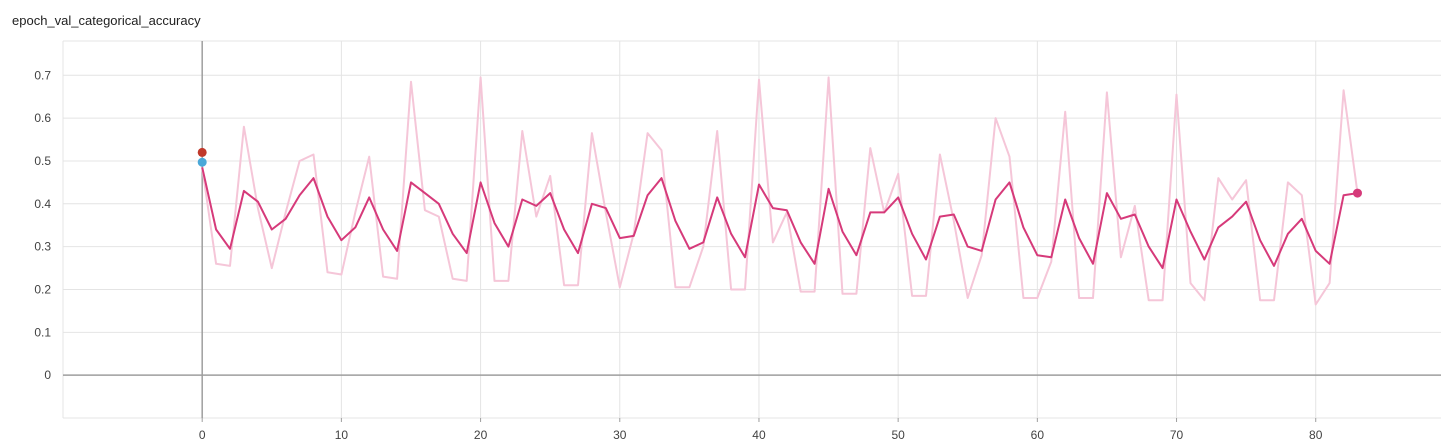 Image resolution: width=1441 pixels, height=442 pixels. Describe the element at coordinates (42, 75) in the screenshot. I see `y-tick-label: 0.7` at that location.